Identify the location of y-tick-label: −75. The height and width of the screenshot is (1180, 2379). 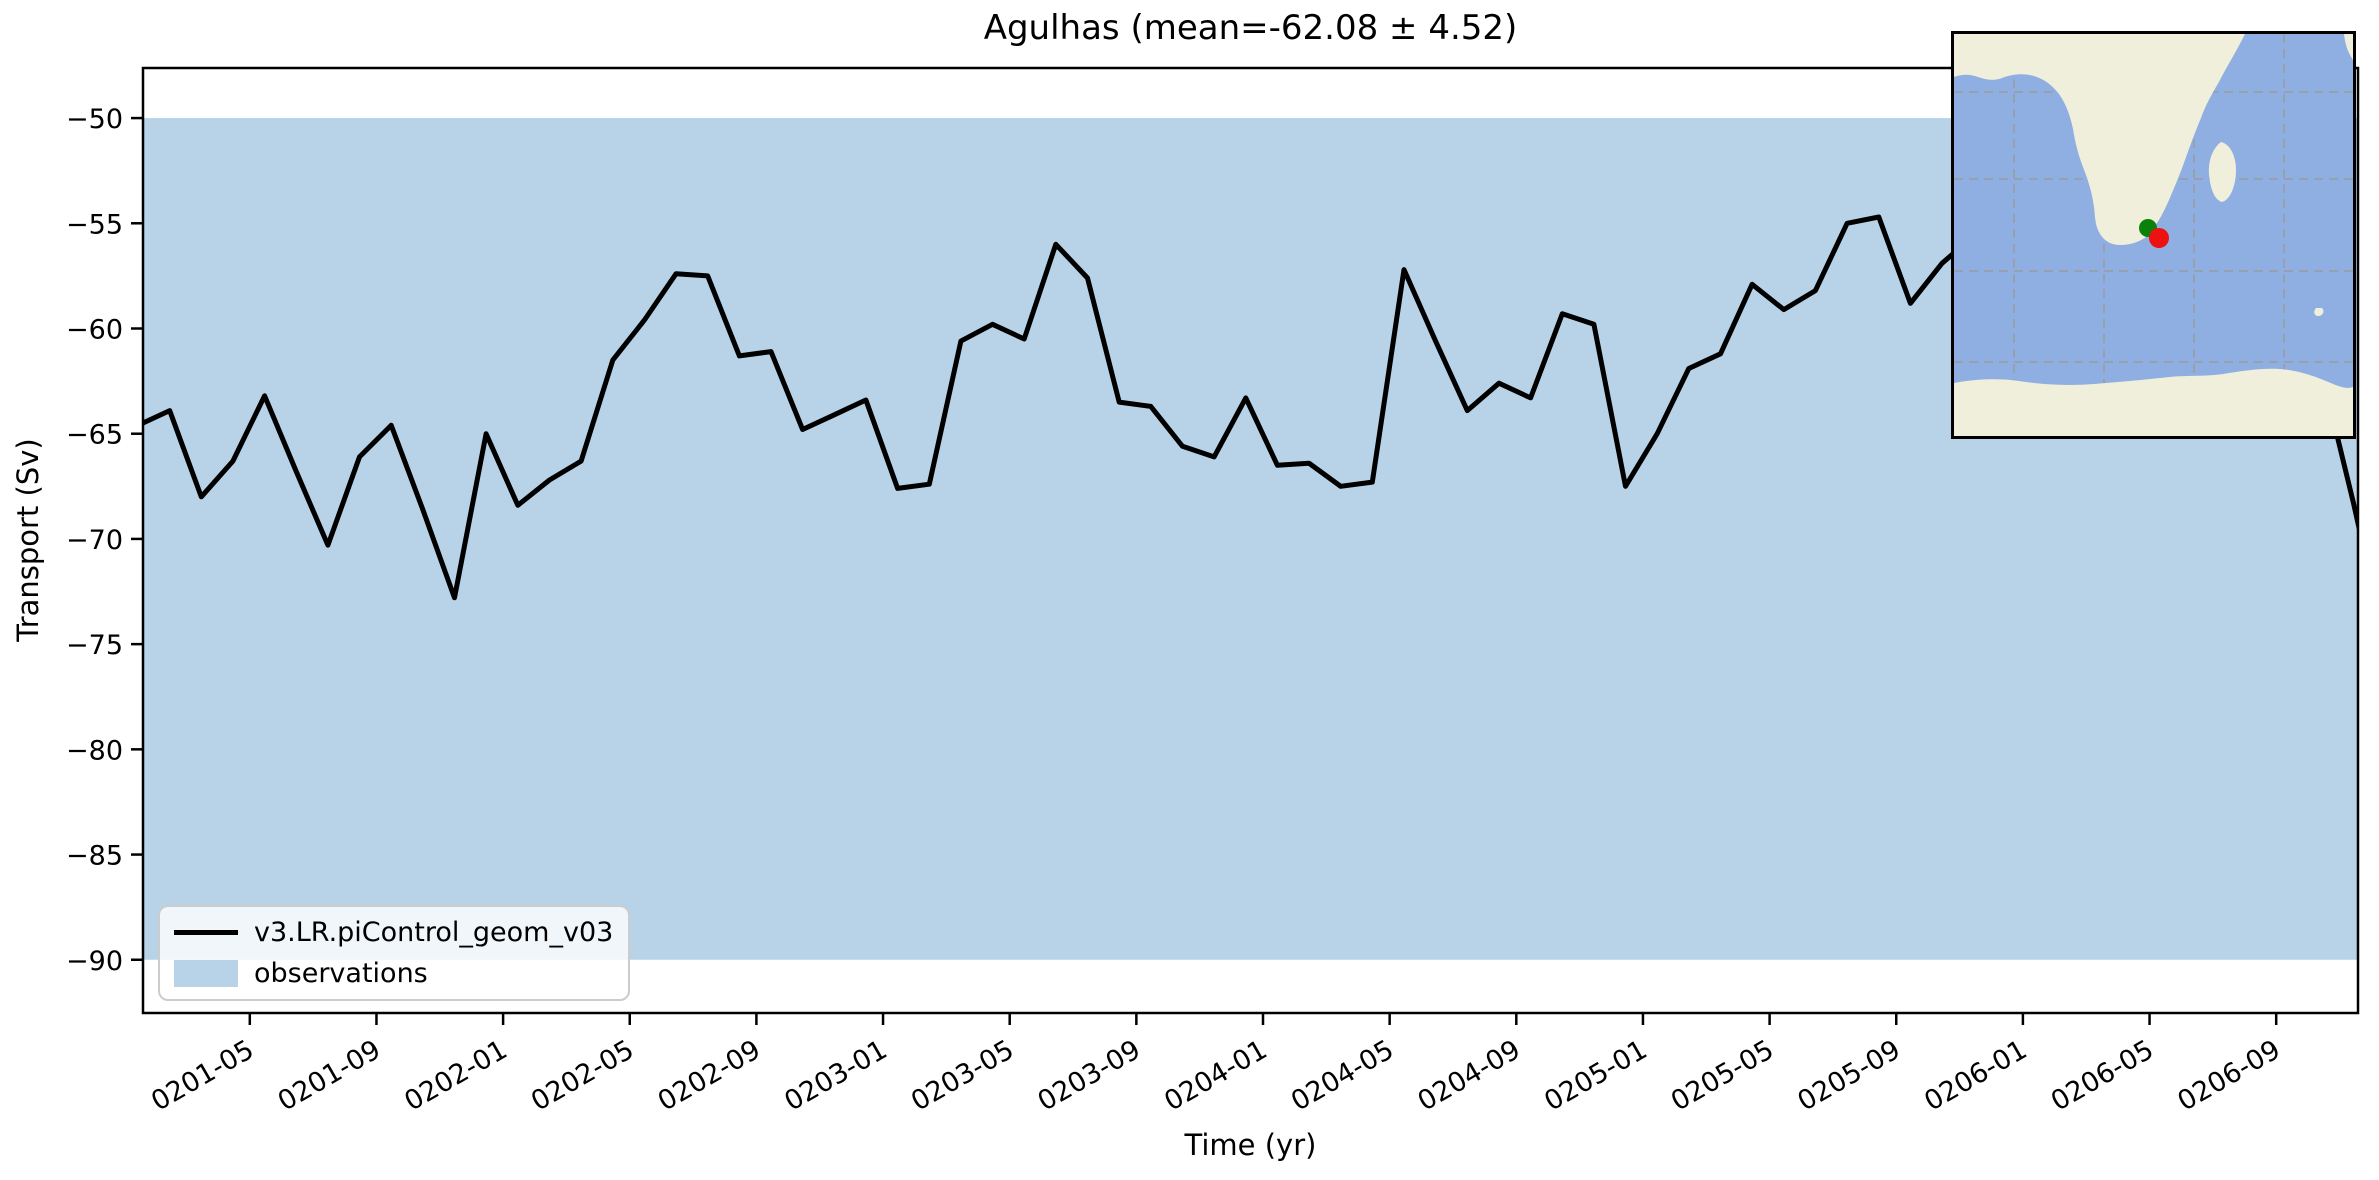
(94, 645).